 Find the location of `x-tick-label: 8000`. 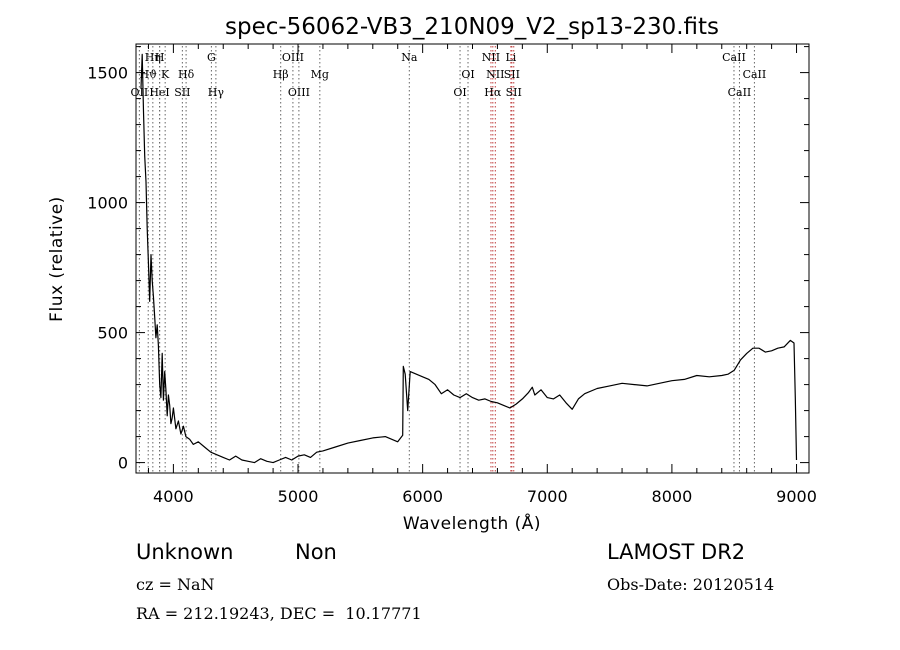

x-tick-label: 8000 is located at coordinates (672, 496).